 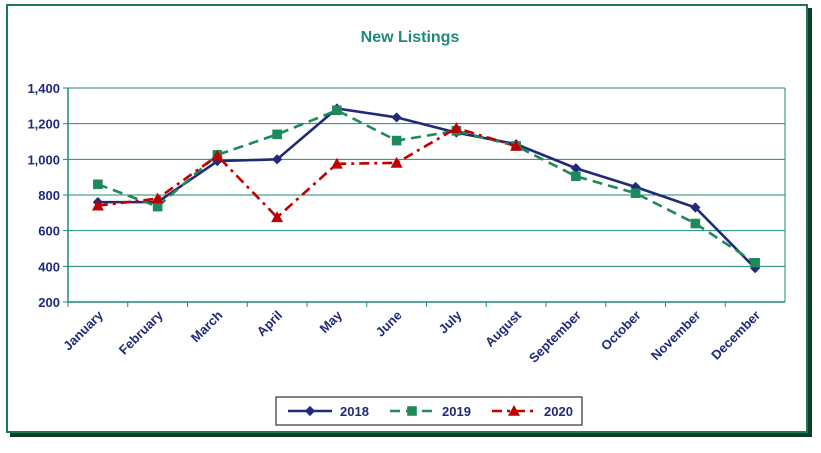 I want to click on x-tick-label: June, so click(x=389, y=324).